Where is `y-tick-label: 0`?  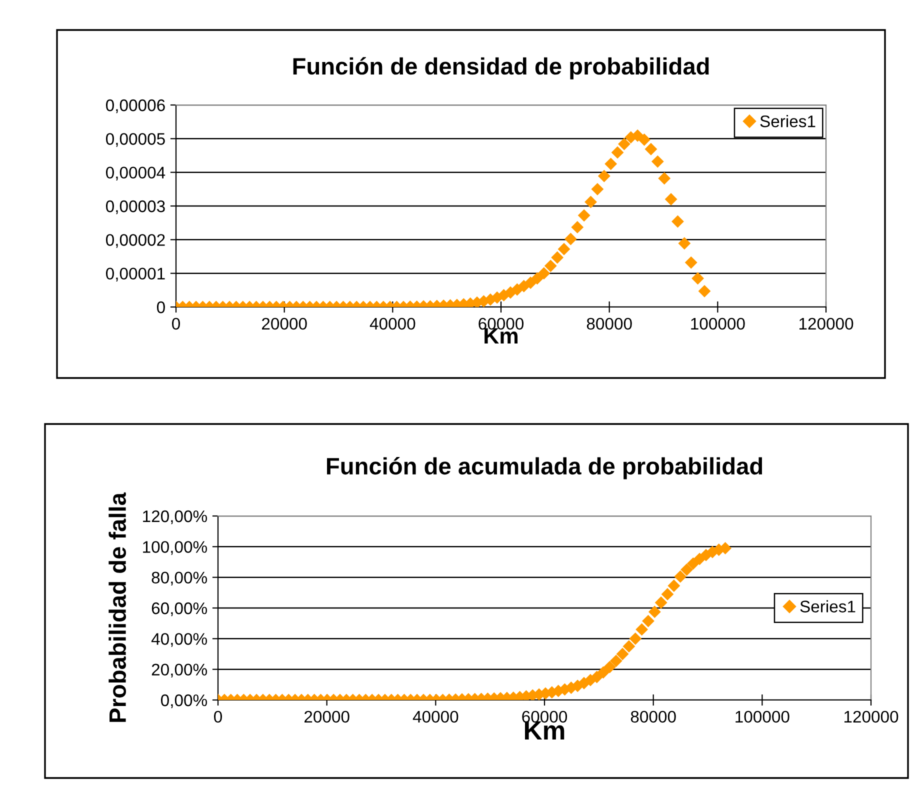
y-tick-label: 0 is located at coordinates (160, 307).